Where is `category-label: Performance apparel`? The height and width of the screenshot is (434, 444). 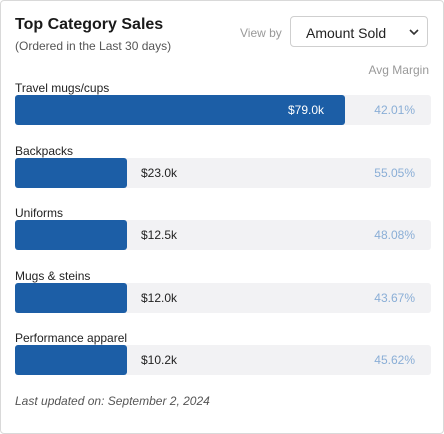
category-label: Performance apparel is located at coordinates (71, 338).